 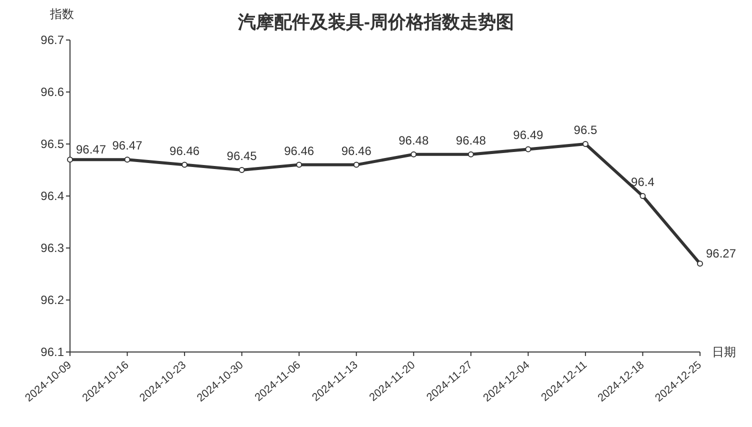 What do you see at coordinates (52, 352) in the screenshot?
I see `y-tick-label: 96.1` at bounding box center [52, 352].